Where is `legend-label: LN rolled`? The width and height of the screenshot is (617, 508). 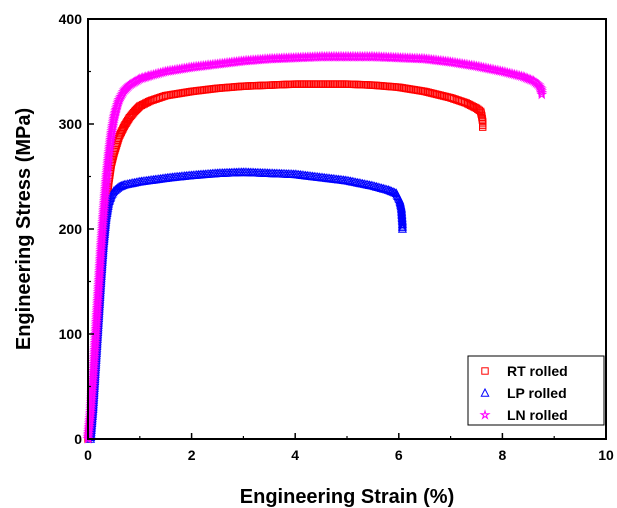
legend-label: LN rolled is located at coordinates (537, 415).